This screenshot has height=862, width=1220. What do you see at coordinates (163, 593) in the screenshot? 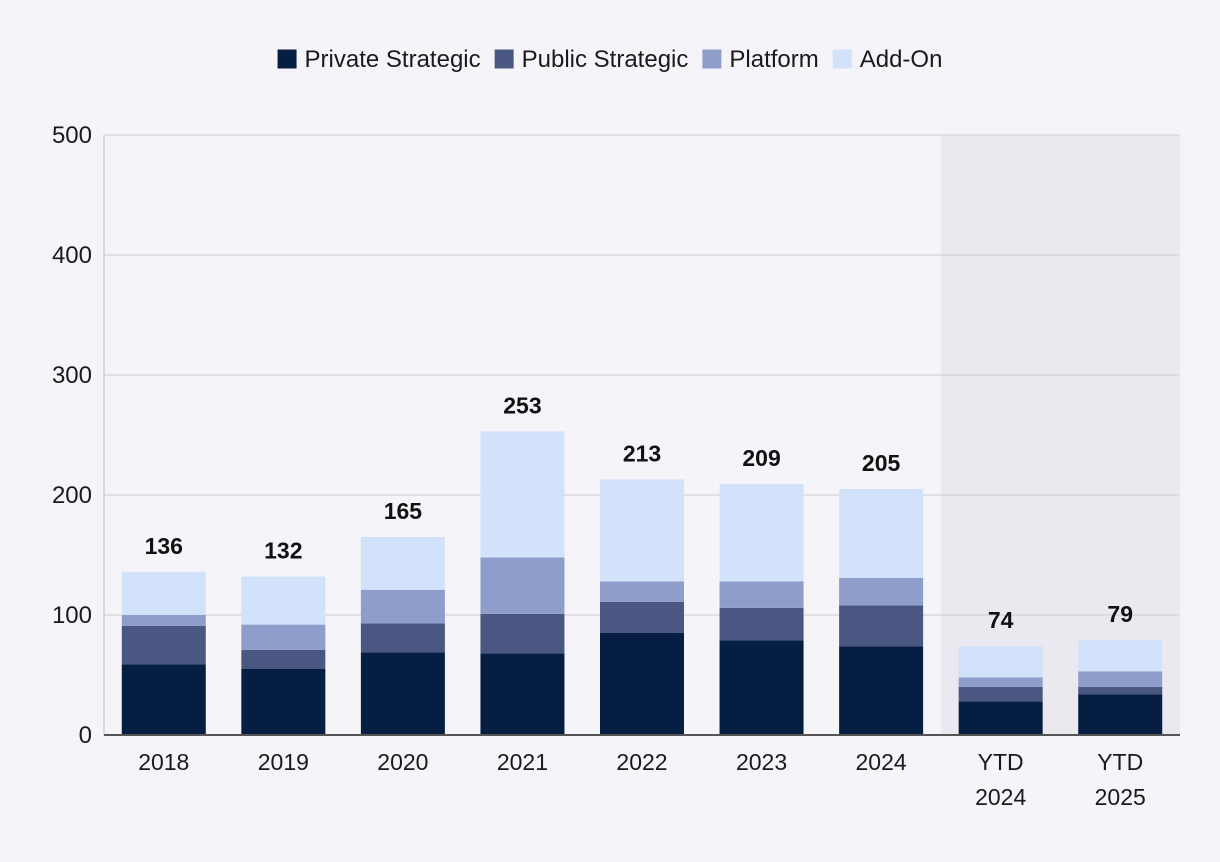
I see `bar-add-on-2018` at bounding box center [163, 593].